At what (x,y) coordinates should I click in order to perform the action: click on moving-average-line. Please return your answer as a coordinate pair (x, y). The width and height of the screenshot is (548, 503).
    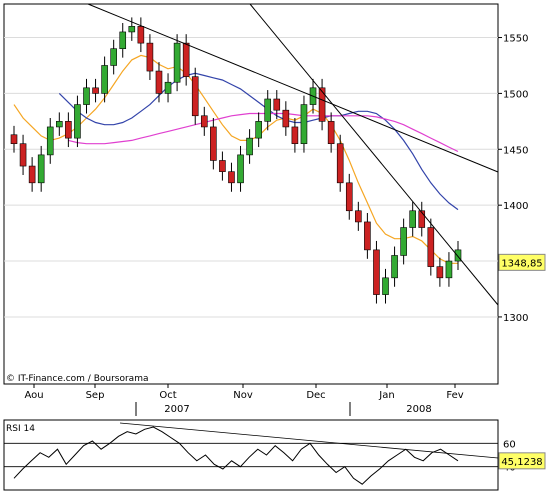
    Looking at the image, I should click on (263, 132).